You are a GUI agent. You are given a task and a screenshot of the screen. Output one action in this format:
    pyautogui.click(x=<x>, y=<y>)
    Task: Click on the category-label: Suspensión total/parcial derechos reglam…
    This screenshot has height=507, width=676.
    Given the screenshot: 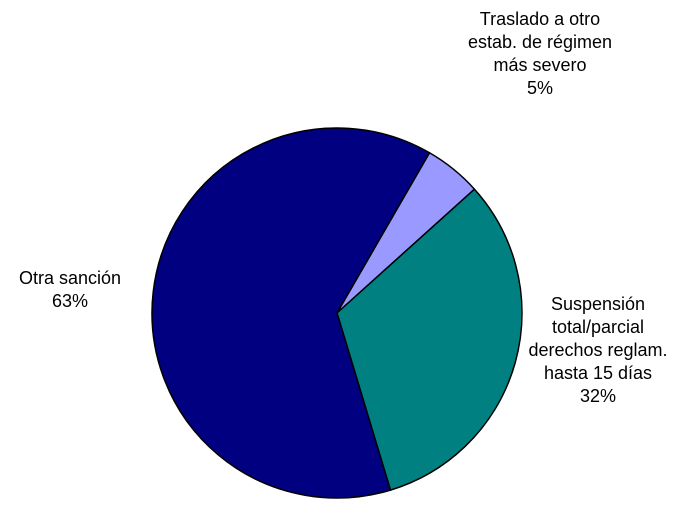 What is the action you would take?
    pyautogui.click(x=598, y=338)
    